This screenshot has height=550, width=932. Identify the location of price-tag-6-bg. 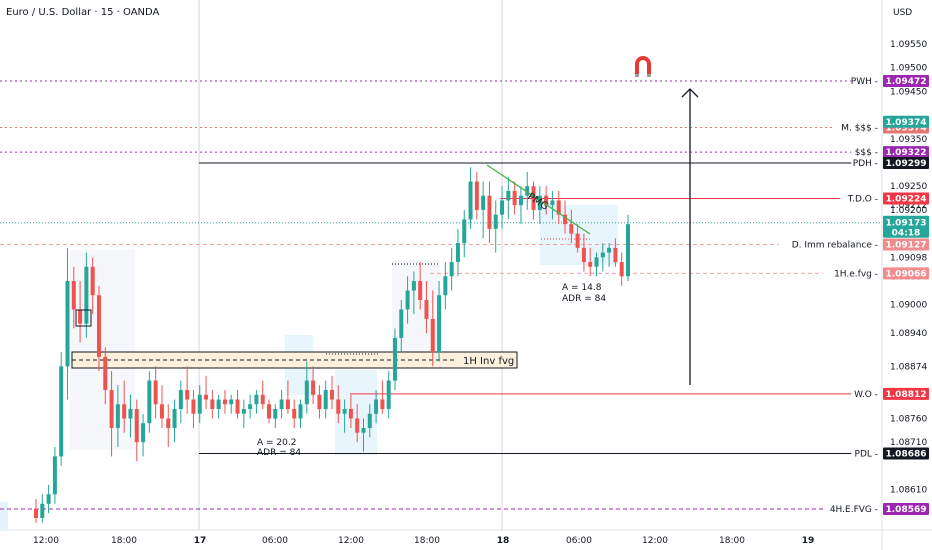
(906, 273).